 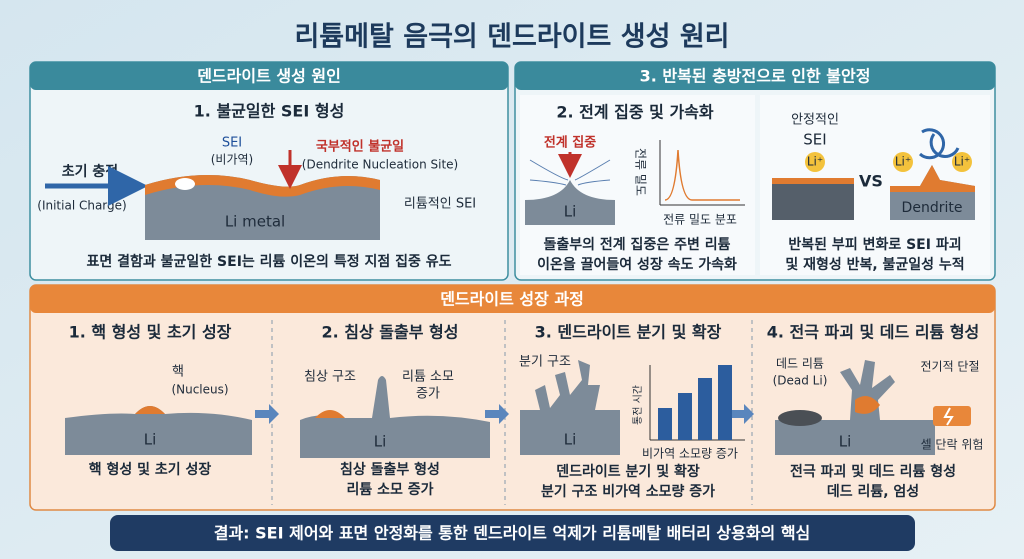 I want to click on stage-label: 증가, so click(x=428, y=394).